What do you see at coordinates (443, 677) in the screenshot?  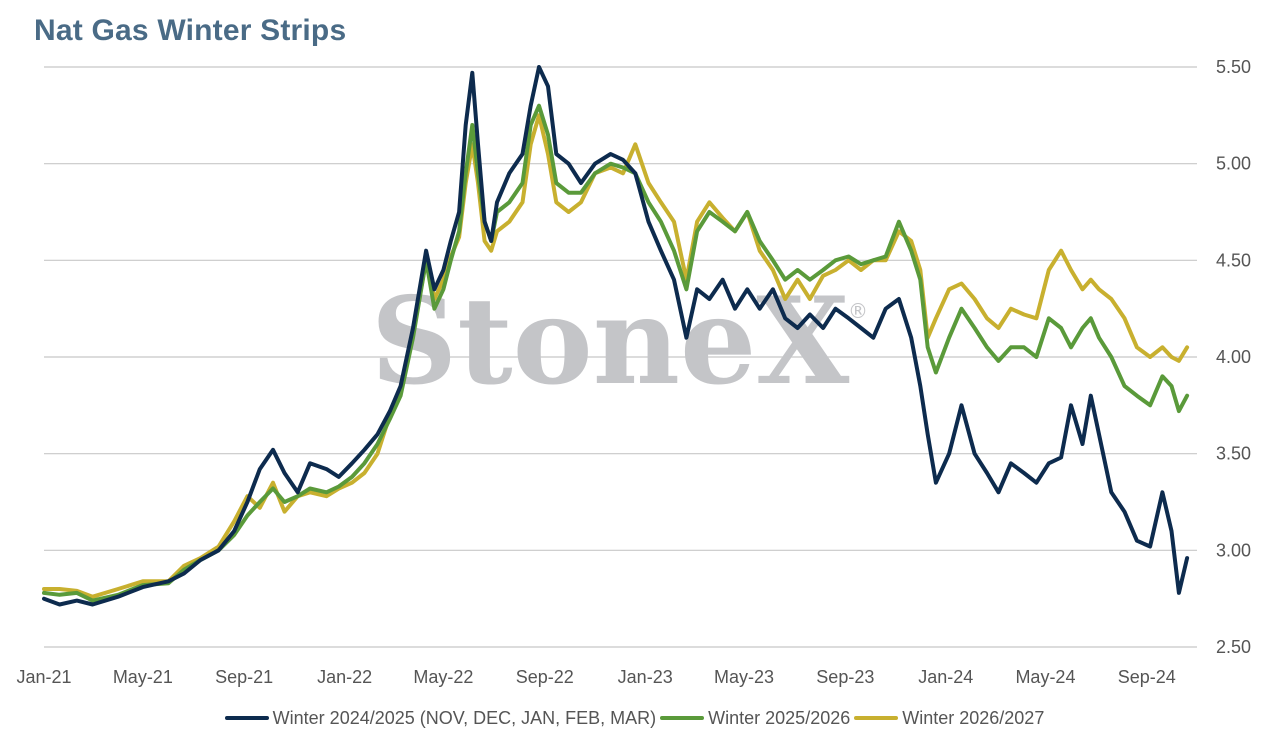 I see `x-tick-label: May-22` at bounding box center [443, 677].